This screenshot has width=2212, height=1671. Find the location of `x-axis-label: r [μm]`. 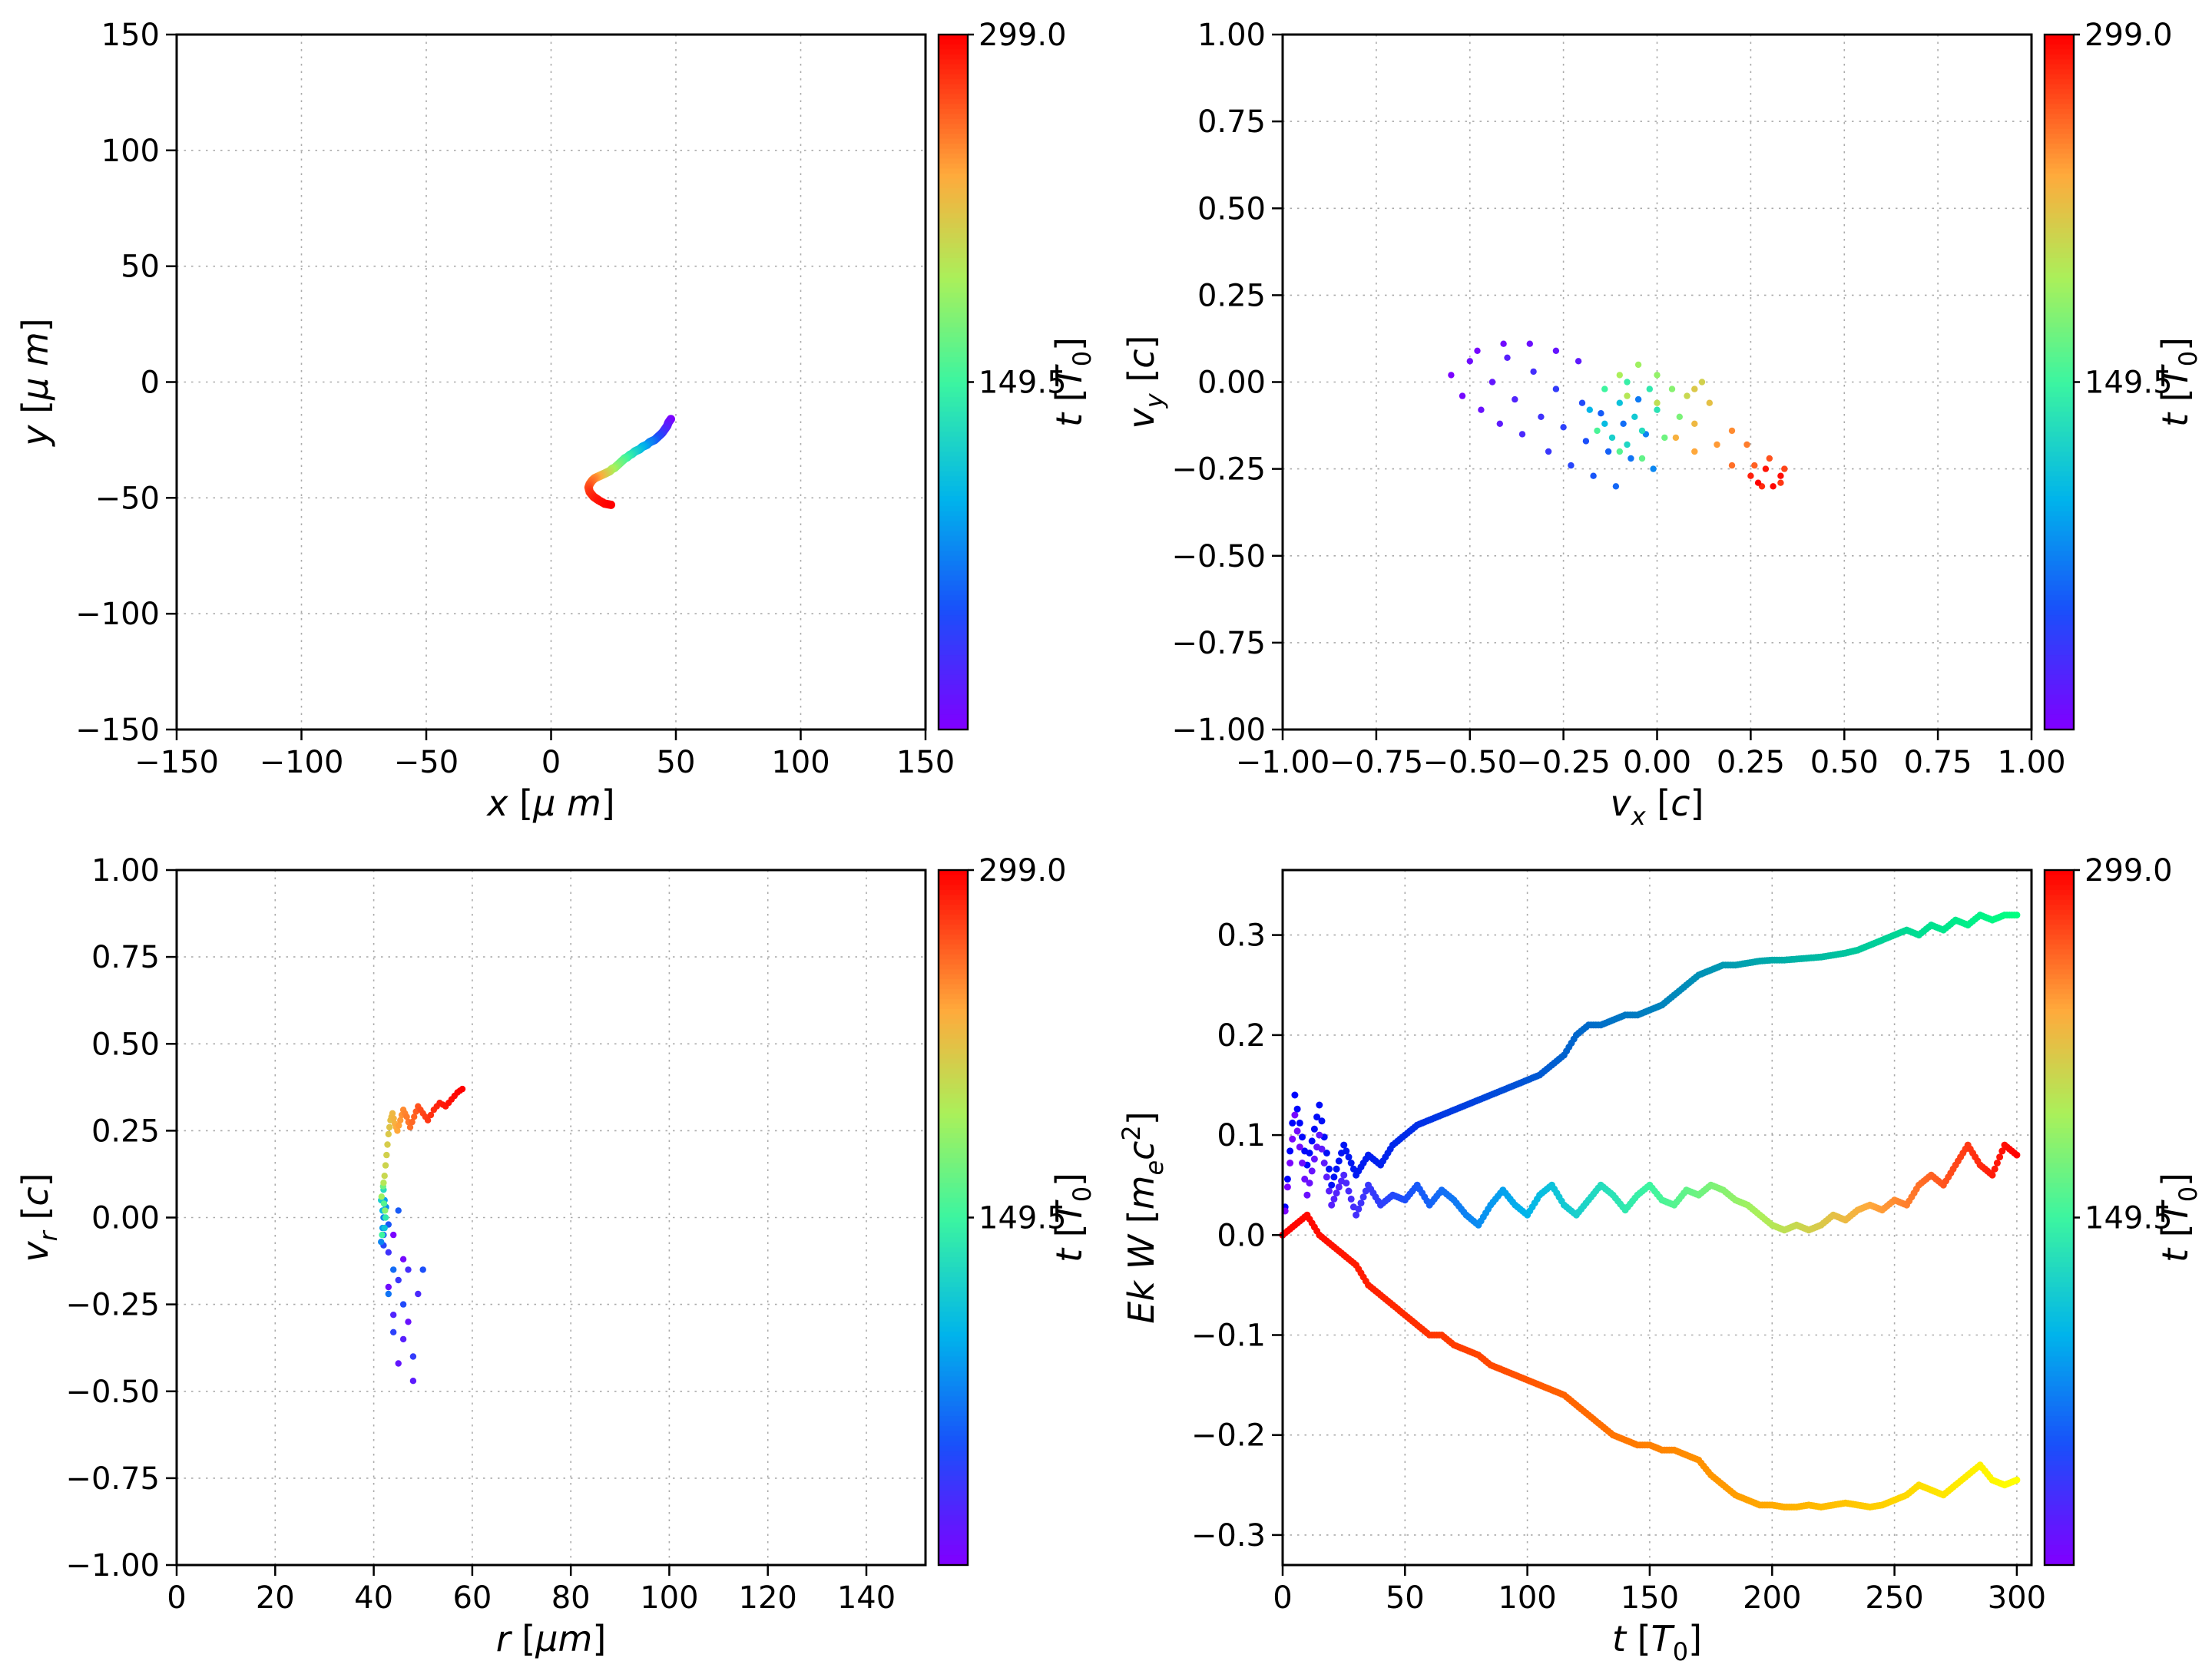

x-axis-label: r [μm] is located at coordinates (551, 1638).